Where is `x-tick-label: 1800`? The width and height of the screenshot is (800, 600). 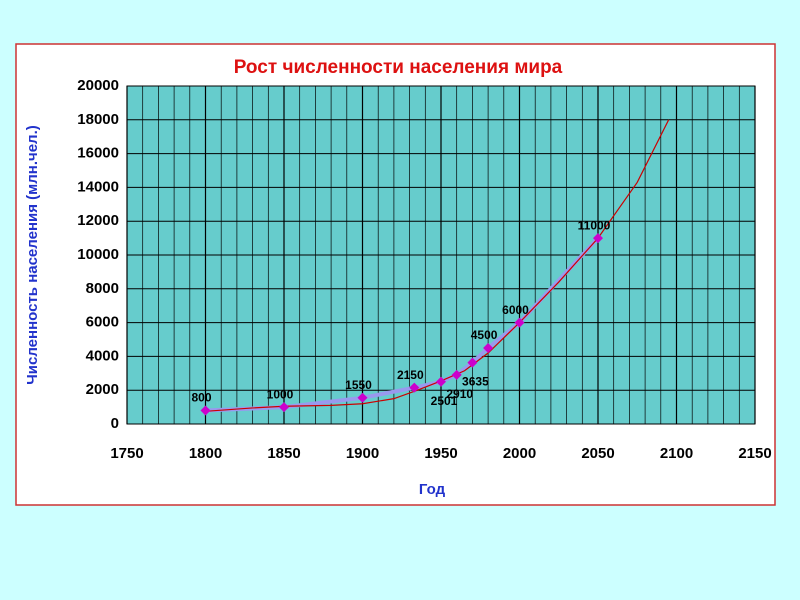
x-tick-label: 1800 is located at coordinates (205, 453).